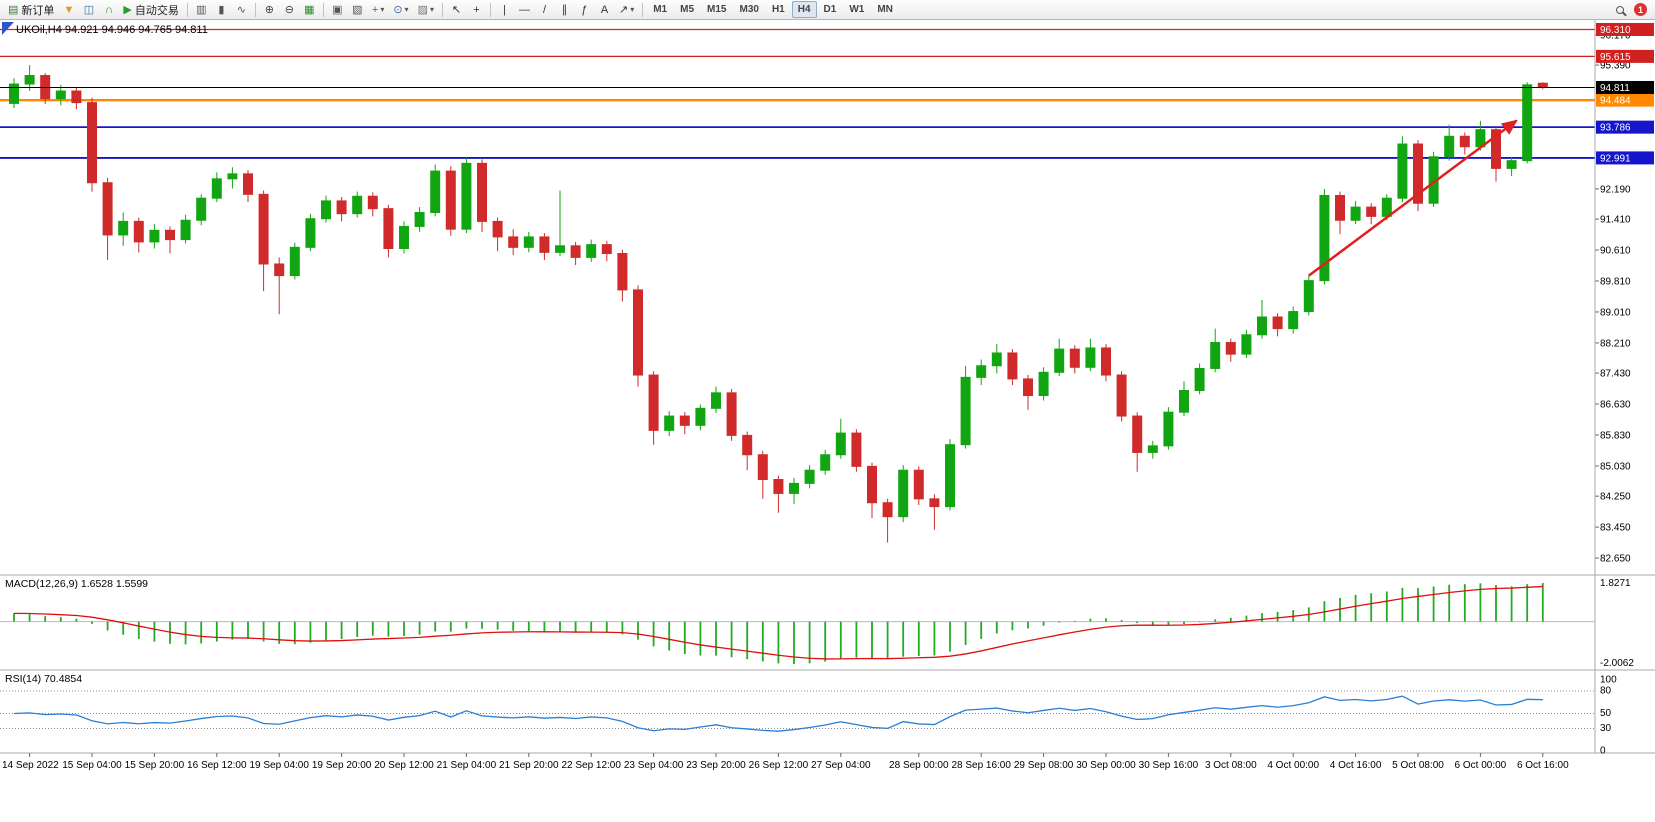 This screenshot has height=822, width=1655. I want to click on time-axis-label: 30 Sep 16:00, so click(1169, 765).